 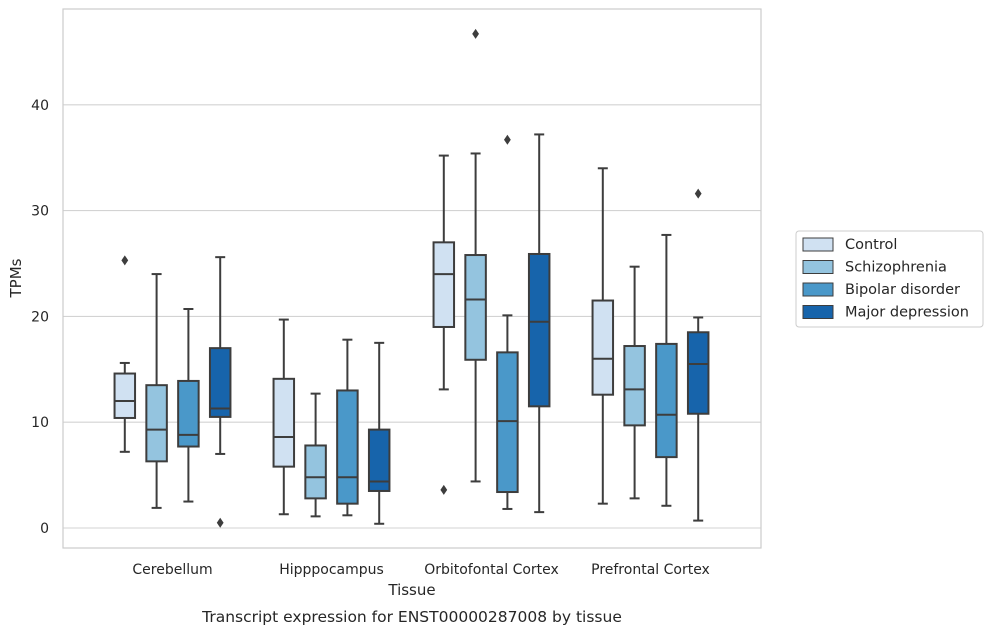 I want to click on y-tick-label-20: 20, so click(x=40, y=317).